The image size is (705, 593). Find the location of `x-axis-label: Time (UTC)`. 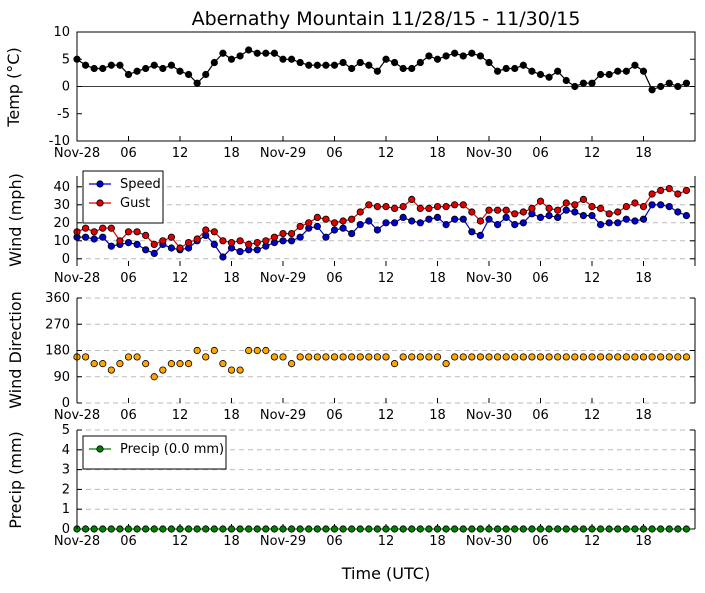

x-axis-label: Time (UTC) is located at coordinates (385, 573).